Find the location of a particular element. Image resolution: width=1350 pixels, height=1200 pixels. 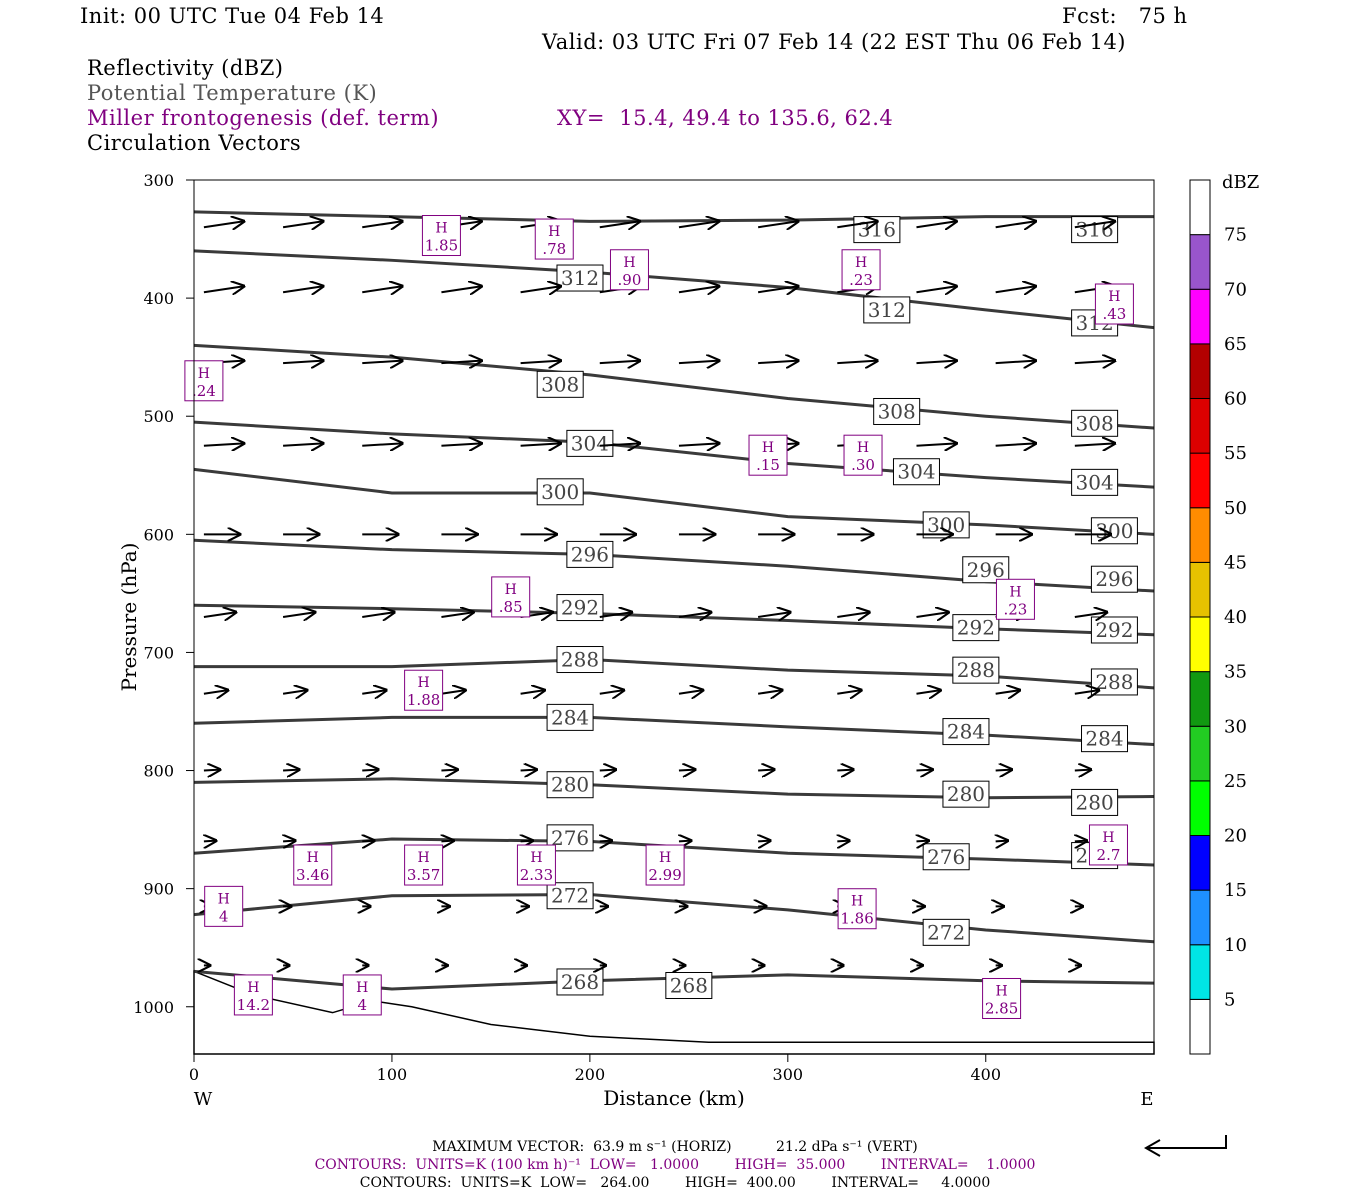

colorbar-level-45: 45 is located at coordinates (1235, 562).